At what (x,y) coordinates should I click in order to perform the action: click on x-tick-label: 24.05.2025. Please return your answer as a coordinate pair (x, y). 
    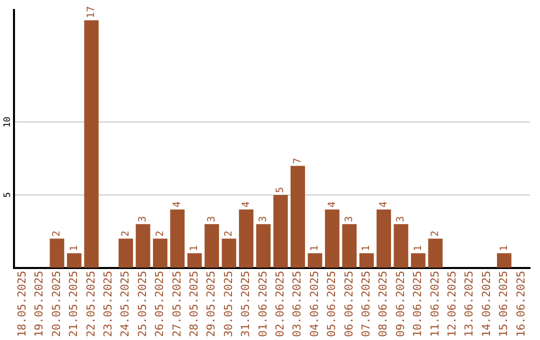
    Looking at the image, I should click on (125, 304).